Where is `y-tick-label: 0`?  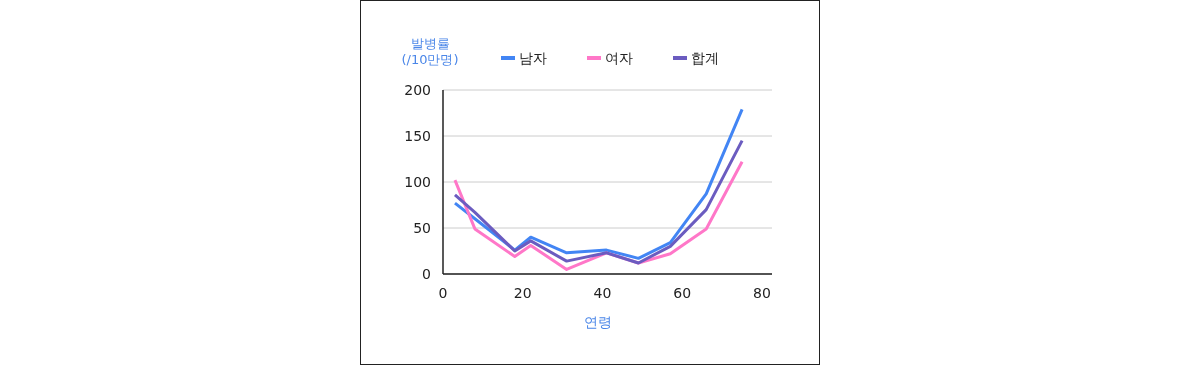
y-tick-label: 0 is located at coordinates (426, 274).